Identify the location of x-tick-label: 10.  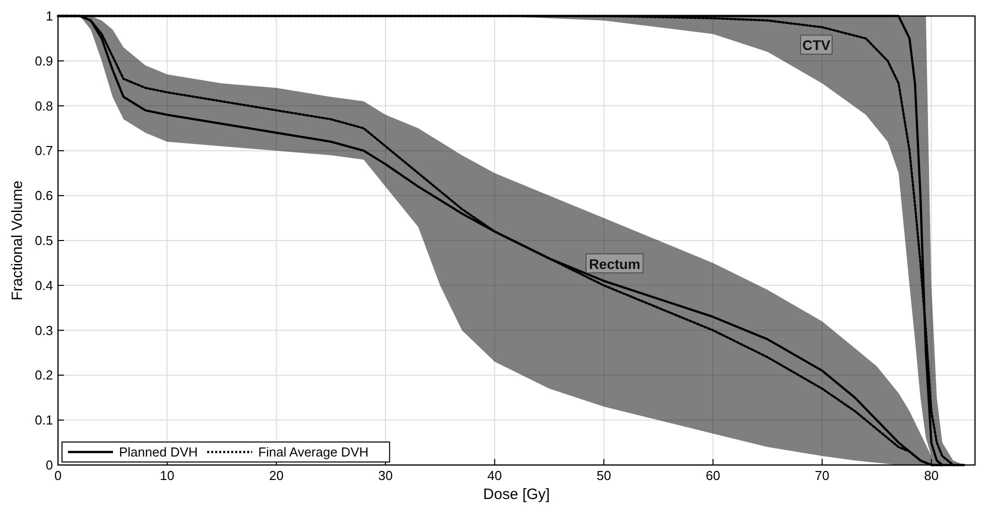
(167, 475).